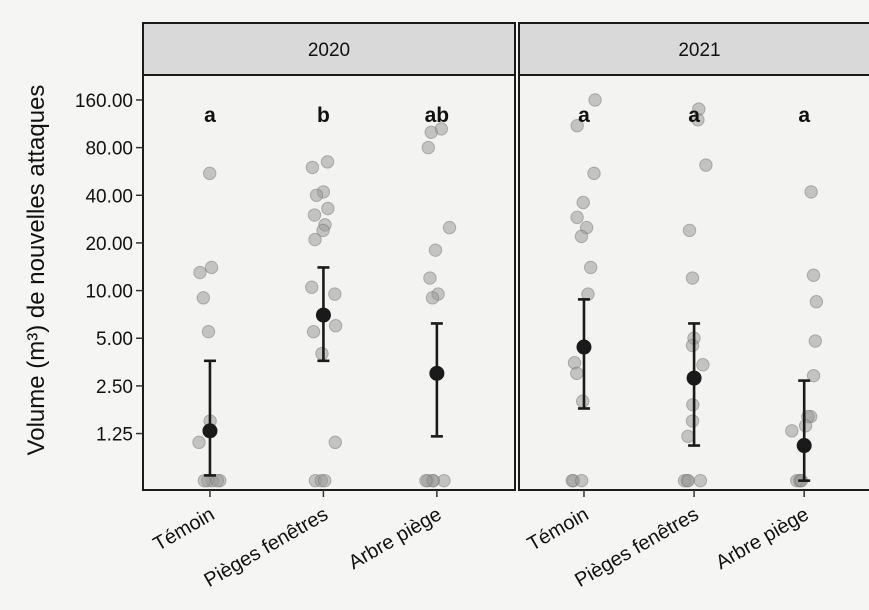  Describe the element at coordinates (114, 387) in the screenshot. I see `y-tick-label: 2.50` at that location.